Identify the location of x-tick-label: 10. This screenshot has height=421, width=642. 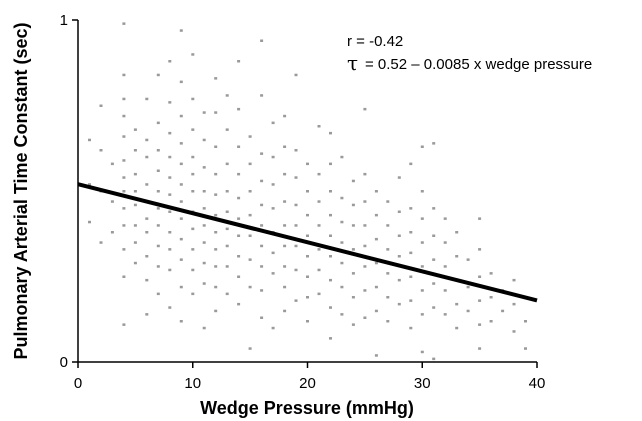
(192, 383).